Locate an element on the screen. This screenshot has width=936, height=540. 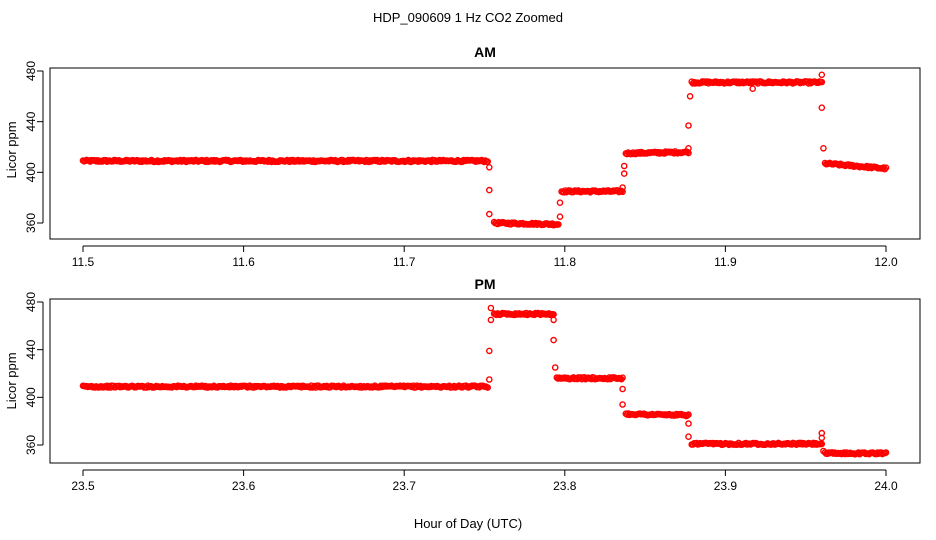
x-axis-label: Hour of Day (UTC) is located at coordinates (468, 523).